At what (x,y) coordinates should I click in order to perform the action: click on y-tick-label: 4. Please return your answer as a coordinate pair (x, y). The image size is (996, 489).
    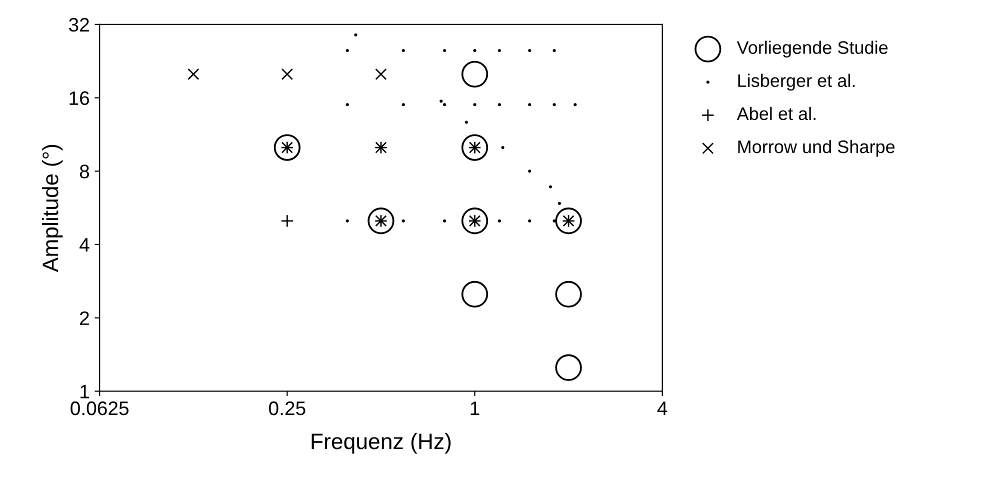
    Looking at the image, I should click on (85, 245).